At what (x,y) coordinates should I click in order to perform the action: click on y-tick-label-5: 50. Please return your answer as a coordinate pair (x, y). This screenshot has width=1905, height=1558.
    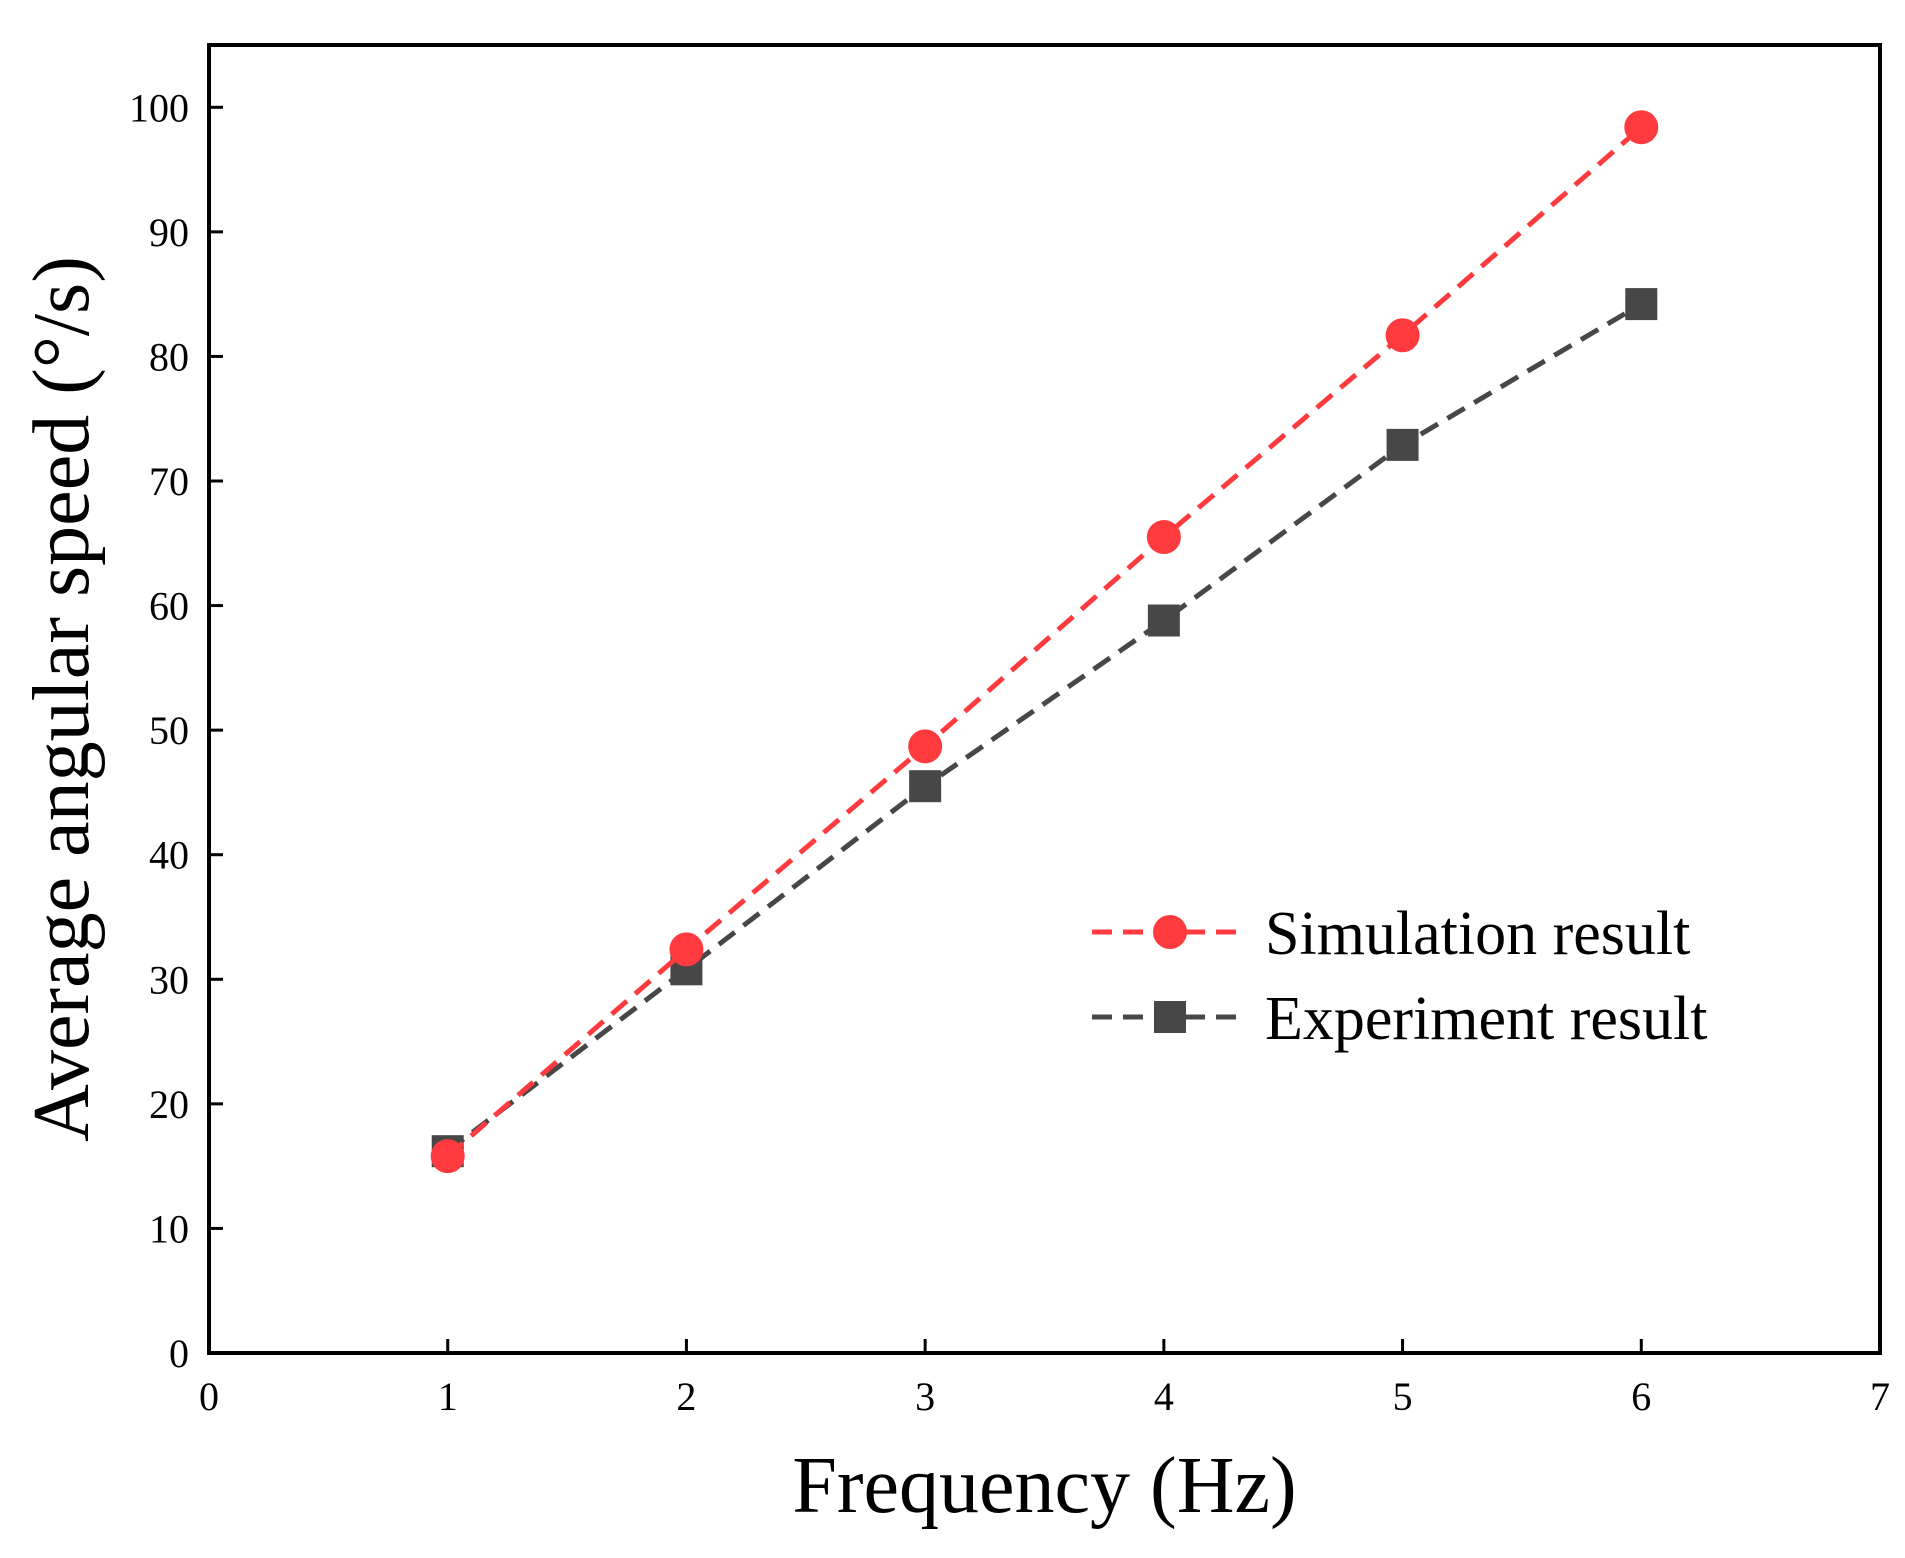
    Looking at the image, I should click on (169, 730).